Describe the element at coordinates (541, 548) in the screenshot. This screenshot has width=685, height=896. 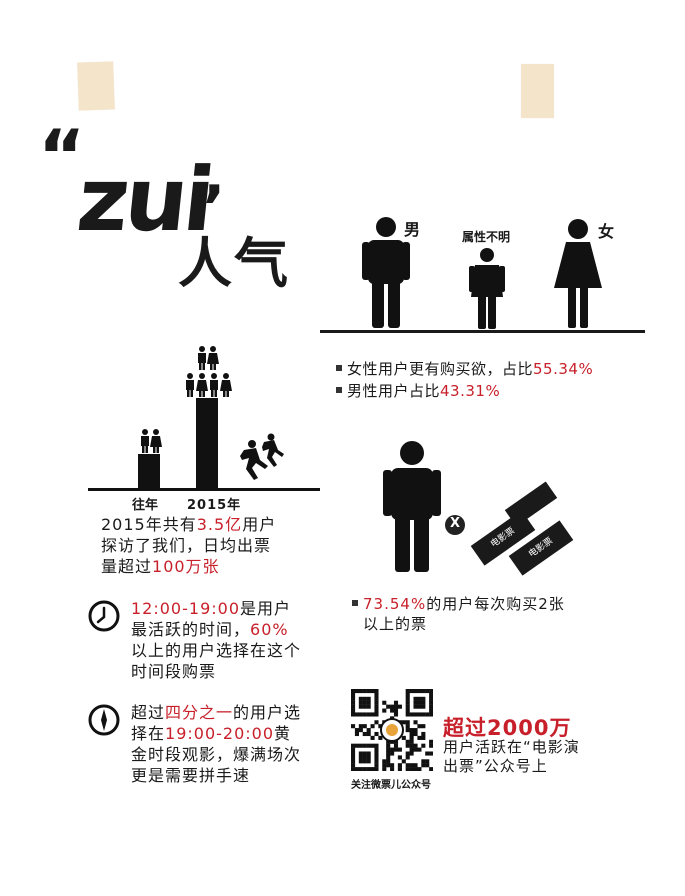
I see `ticket-3-text: 电影票` at that location.